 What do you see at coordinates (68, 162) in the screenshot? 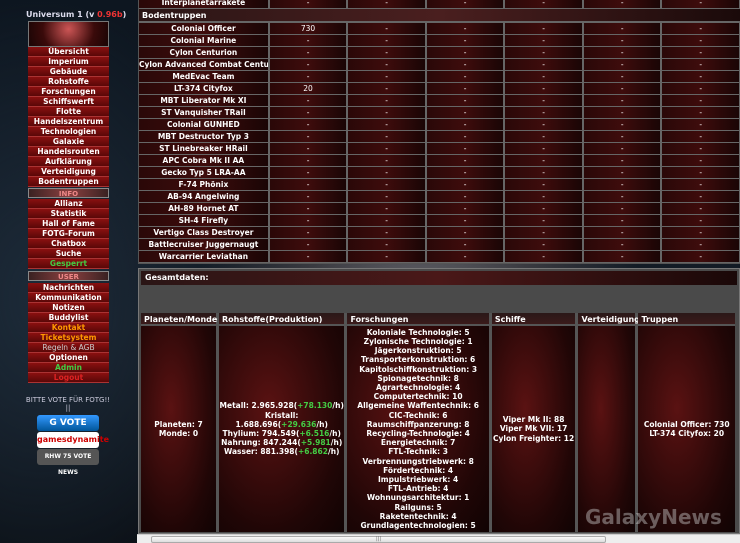
I see `menu-item-aufkl-rung: Aufklärung` at bounding box center [68, 162].